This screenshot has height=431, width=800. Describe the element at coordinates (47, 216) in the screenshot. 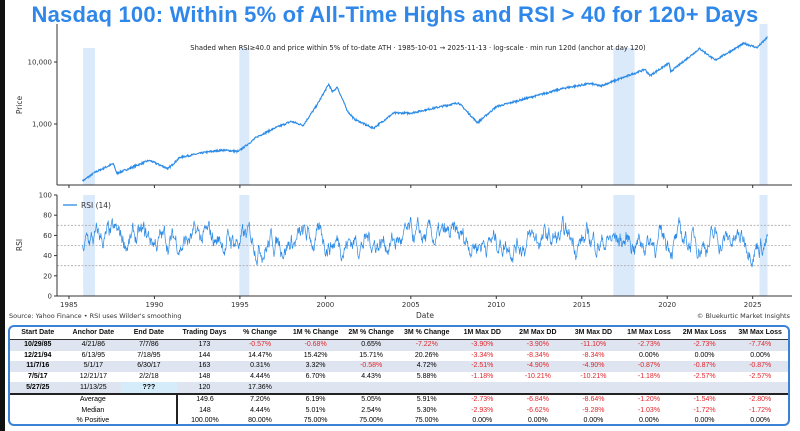

I see `rsi-ytick-label: 80` at that location.